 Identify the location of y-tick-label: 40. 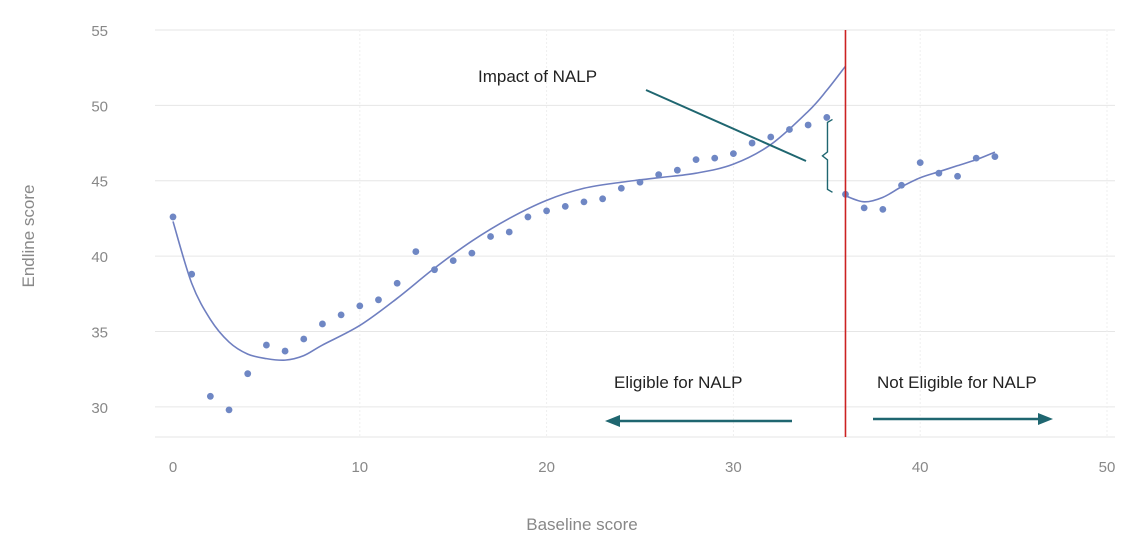
(99, 257).